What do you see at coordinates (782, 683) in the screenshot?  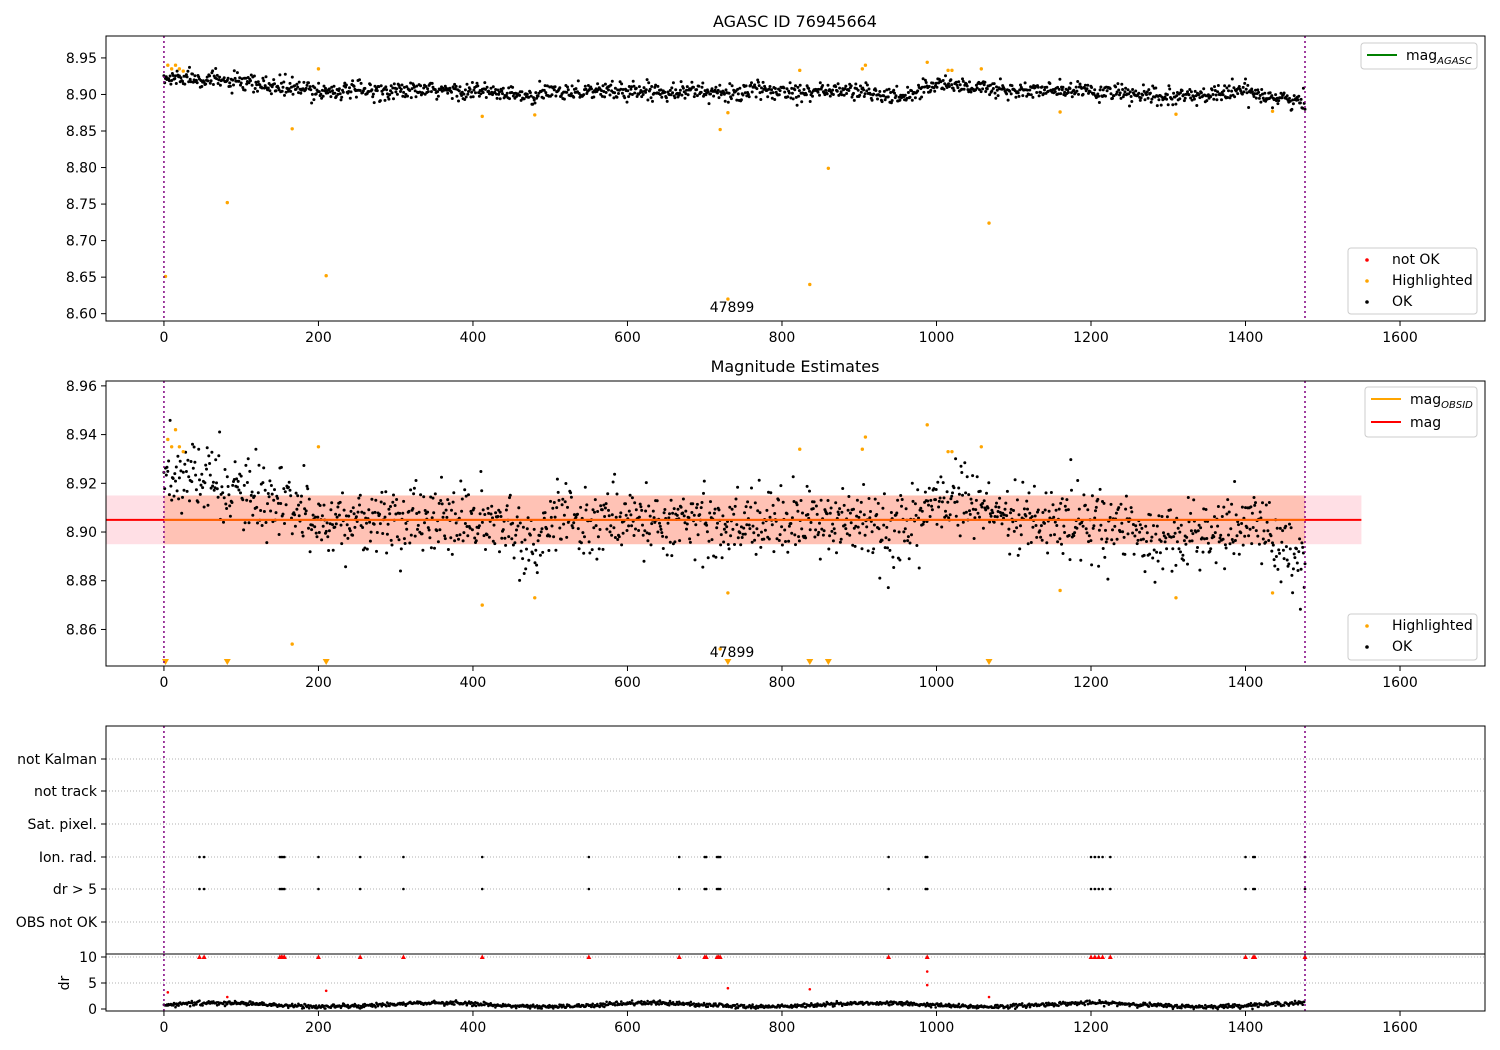 I see `x-tick-label: 800` at bounding box center [782, 683].